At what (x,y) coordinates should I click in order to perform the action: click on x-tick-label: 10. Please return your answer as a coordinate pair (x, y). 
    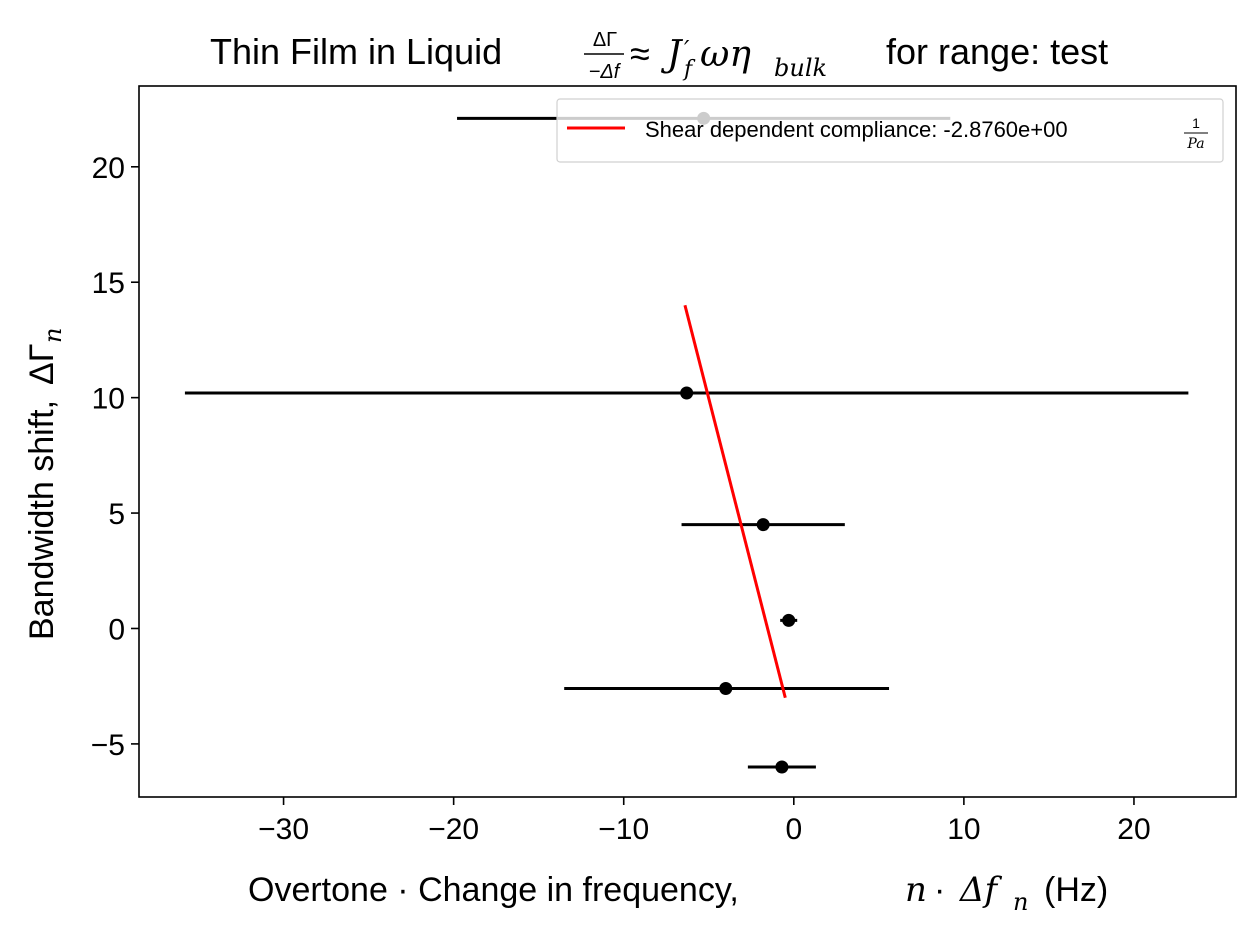
    Looking at the image, I should click on (963, 829).